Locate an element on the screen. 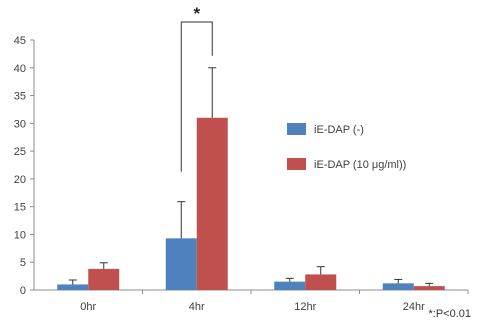 Image resolution: width=483 pixels, height=326 pixels. significance-marker: * is located at coordinates (196, 13).